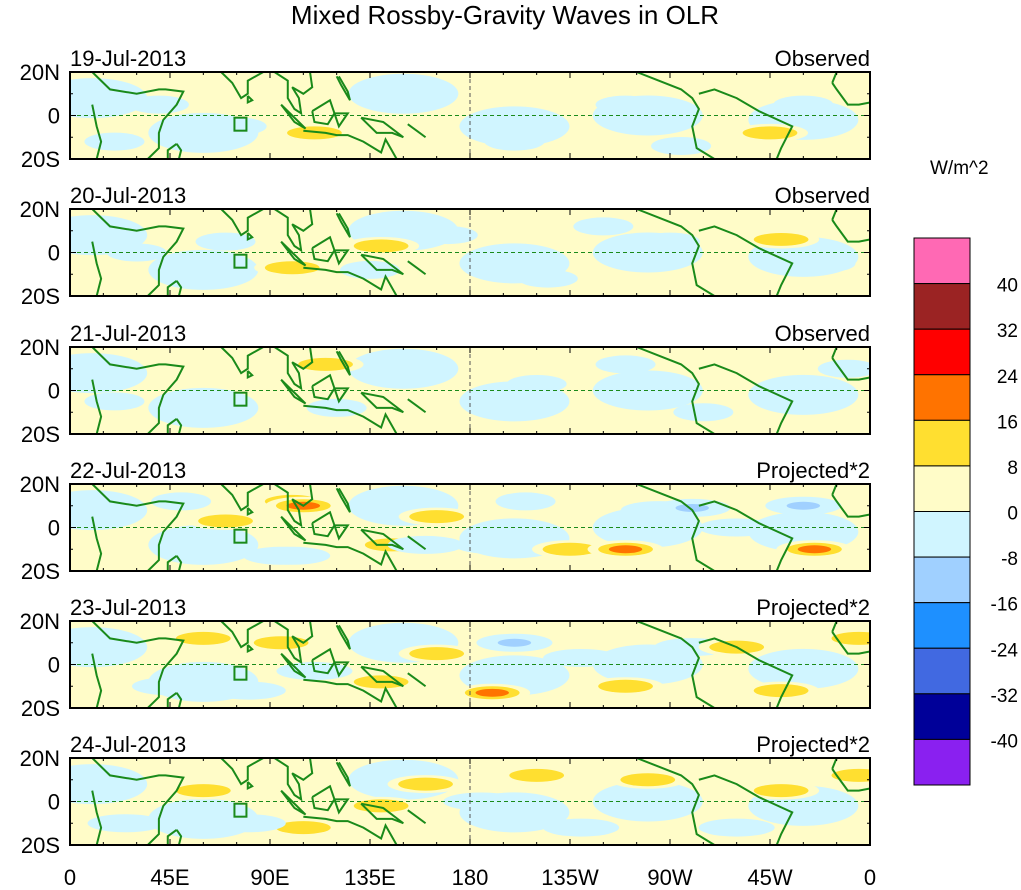 The width and height of the screenshot is (1021, 890). What do you see at coordinates (445, 795) in the screenshot?
I see `map-panel: 24-Jul-2013 Projected*2 20N 0 20S` at bounding box center [445, 795].